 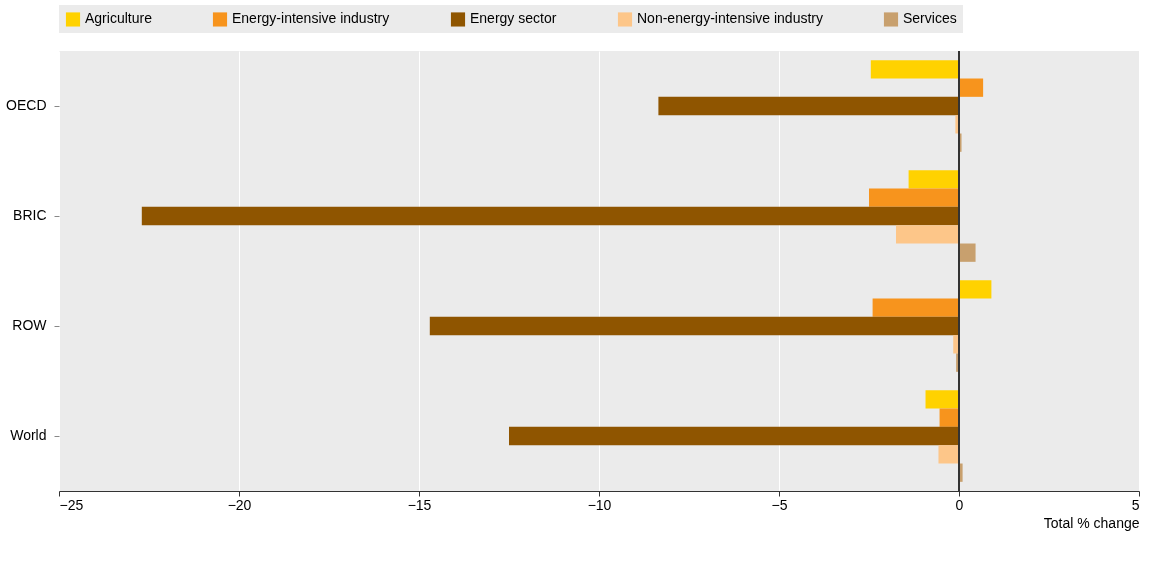 What do you see at coordinates (930, 18) in the screenshot?
I see `legend-label: Services` at bounding box center [930, 18].